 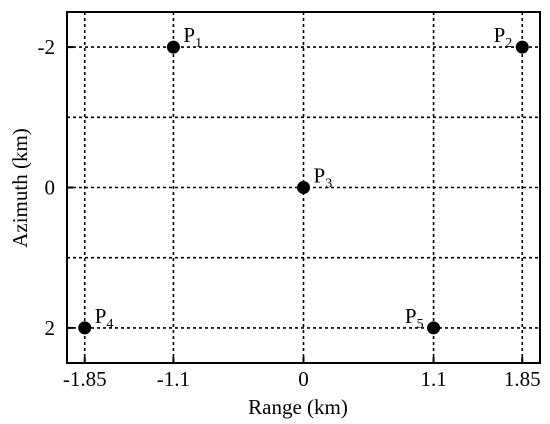 I want to click on x-tick-label-2: 0, so click(x=303, y=379).